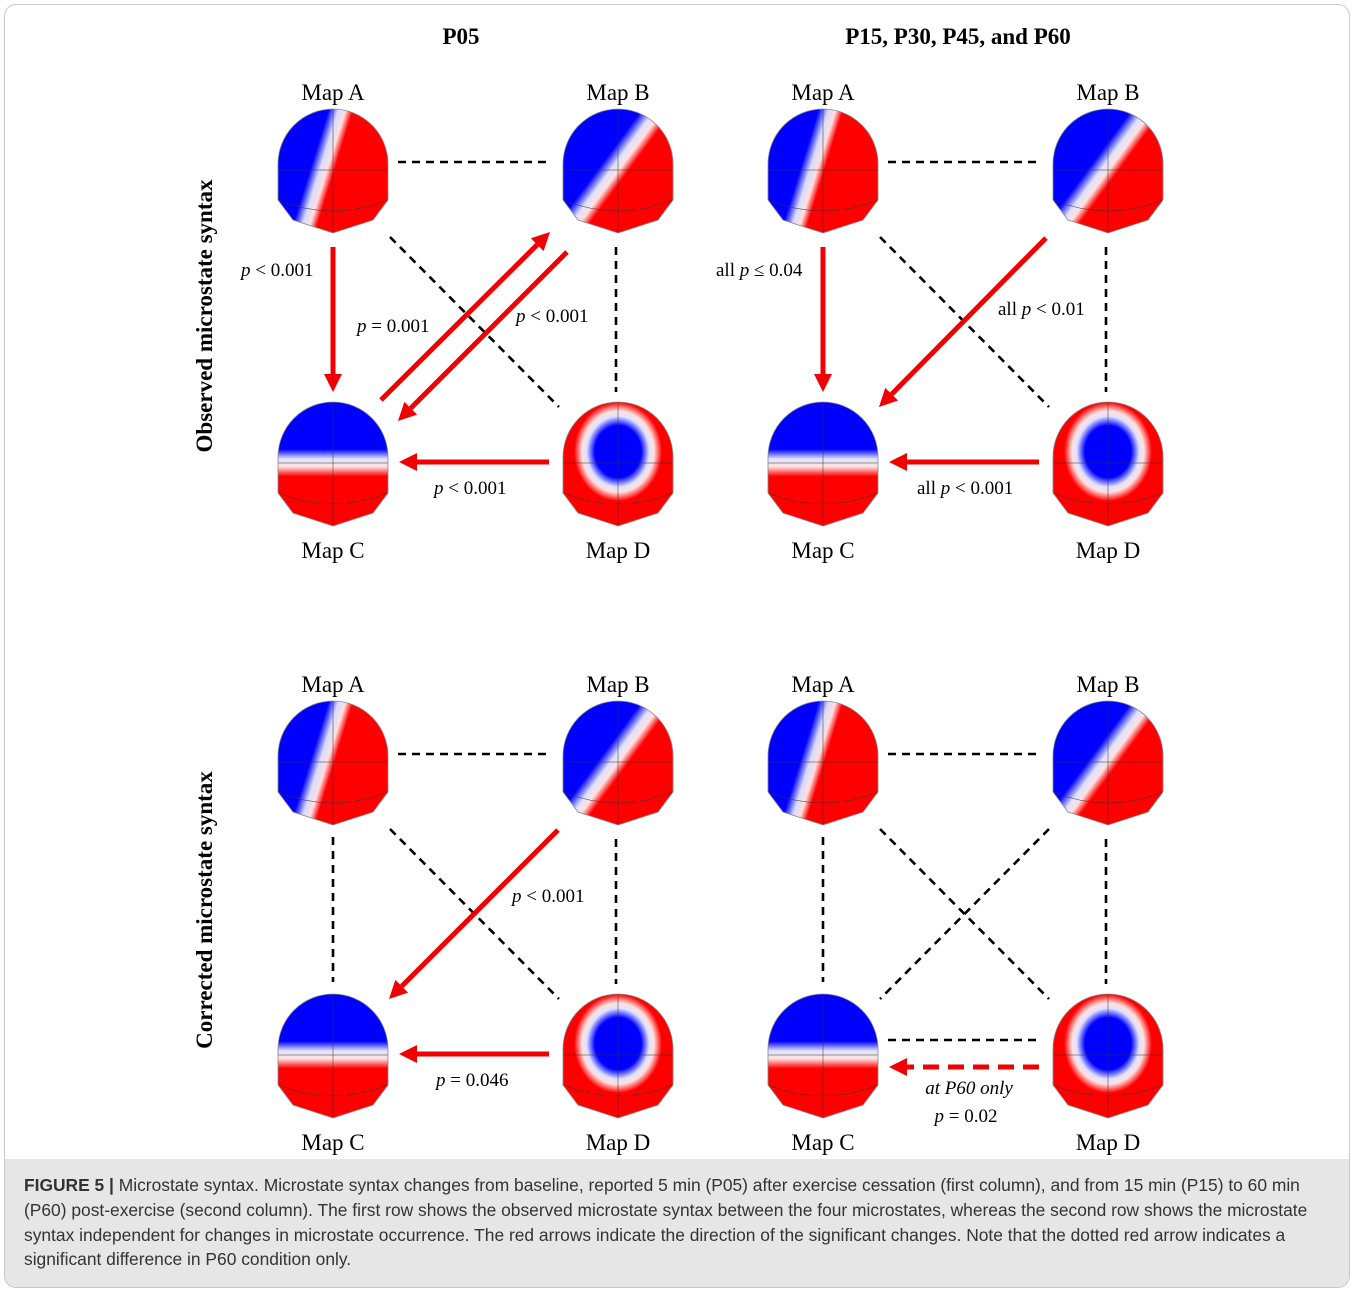 This screenshot has width=1358, height=1292. I want to click on link-b-c, so click(964, 914).